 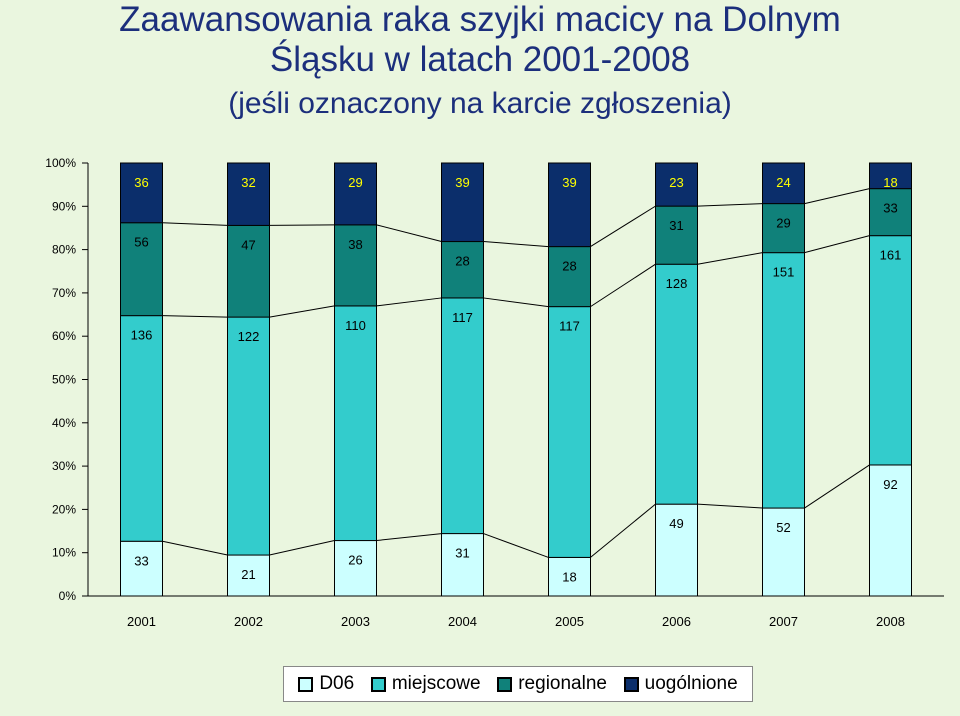 I want to click on legend-swatch-d06, so click(x=306, y=684).